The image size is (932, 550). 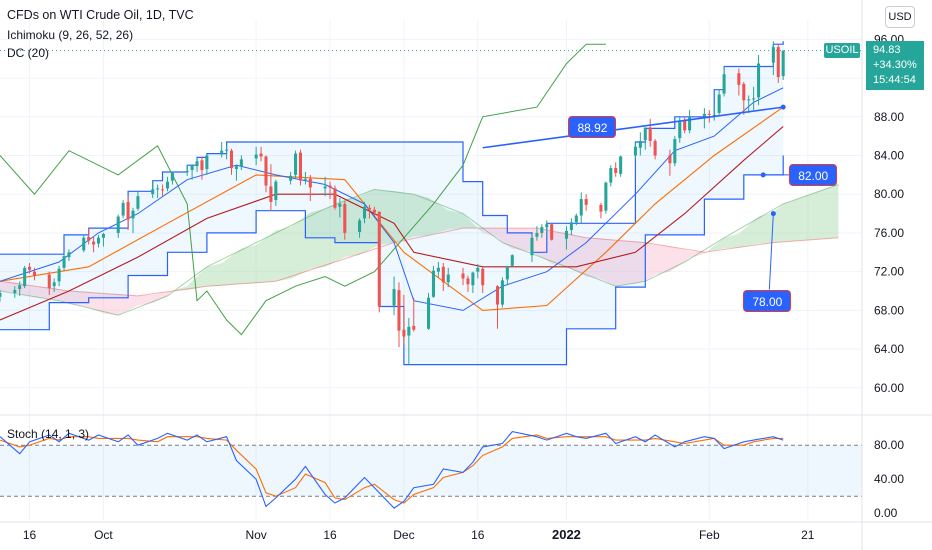 I want to click on legend-donchian: DC (20), so click(x=28, y=53).